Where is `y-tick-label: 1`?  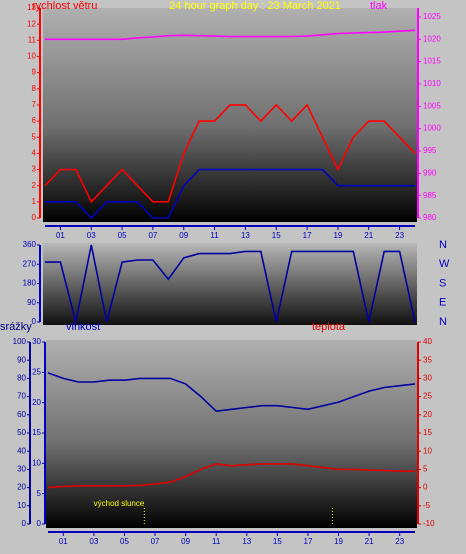
y-tick-label: 1 is located at coordinates (34, 201).